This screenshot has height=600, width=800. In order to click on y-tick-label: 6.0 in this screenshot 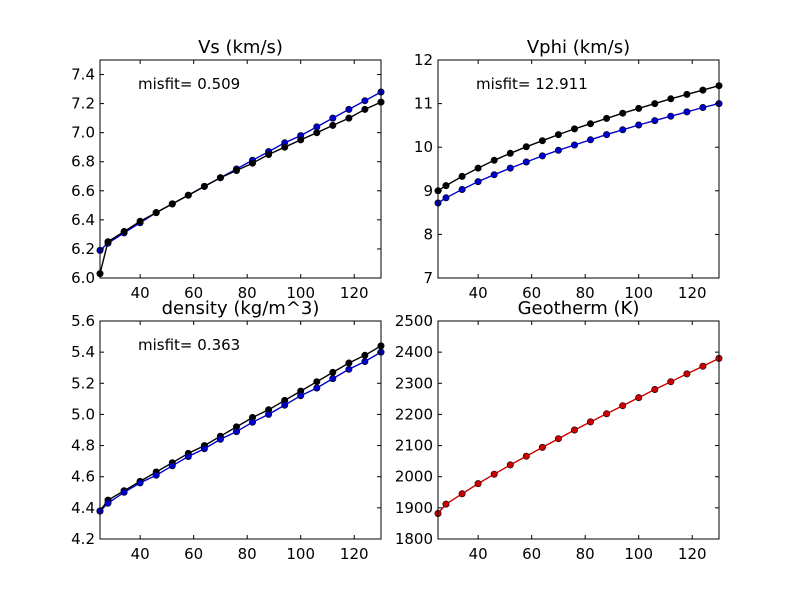, I will do `click(83, 278)`.